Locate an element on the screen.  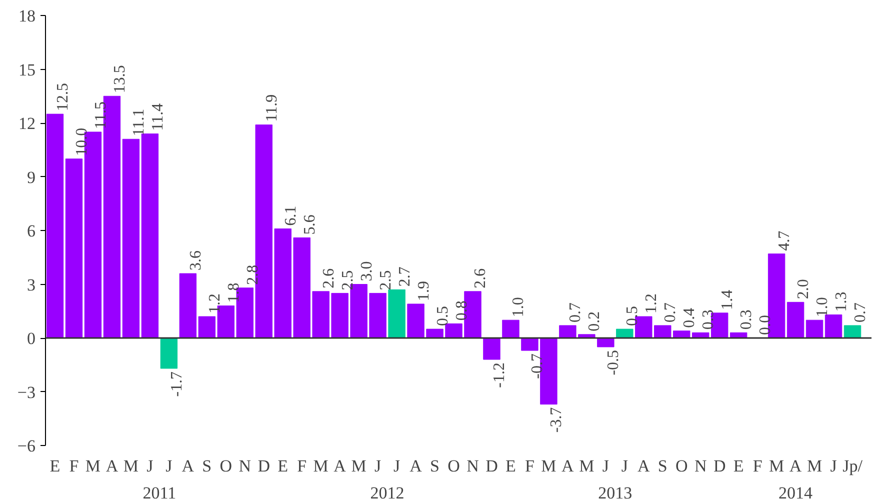
text: 2011 is located at coordinates (159, 492).